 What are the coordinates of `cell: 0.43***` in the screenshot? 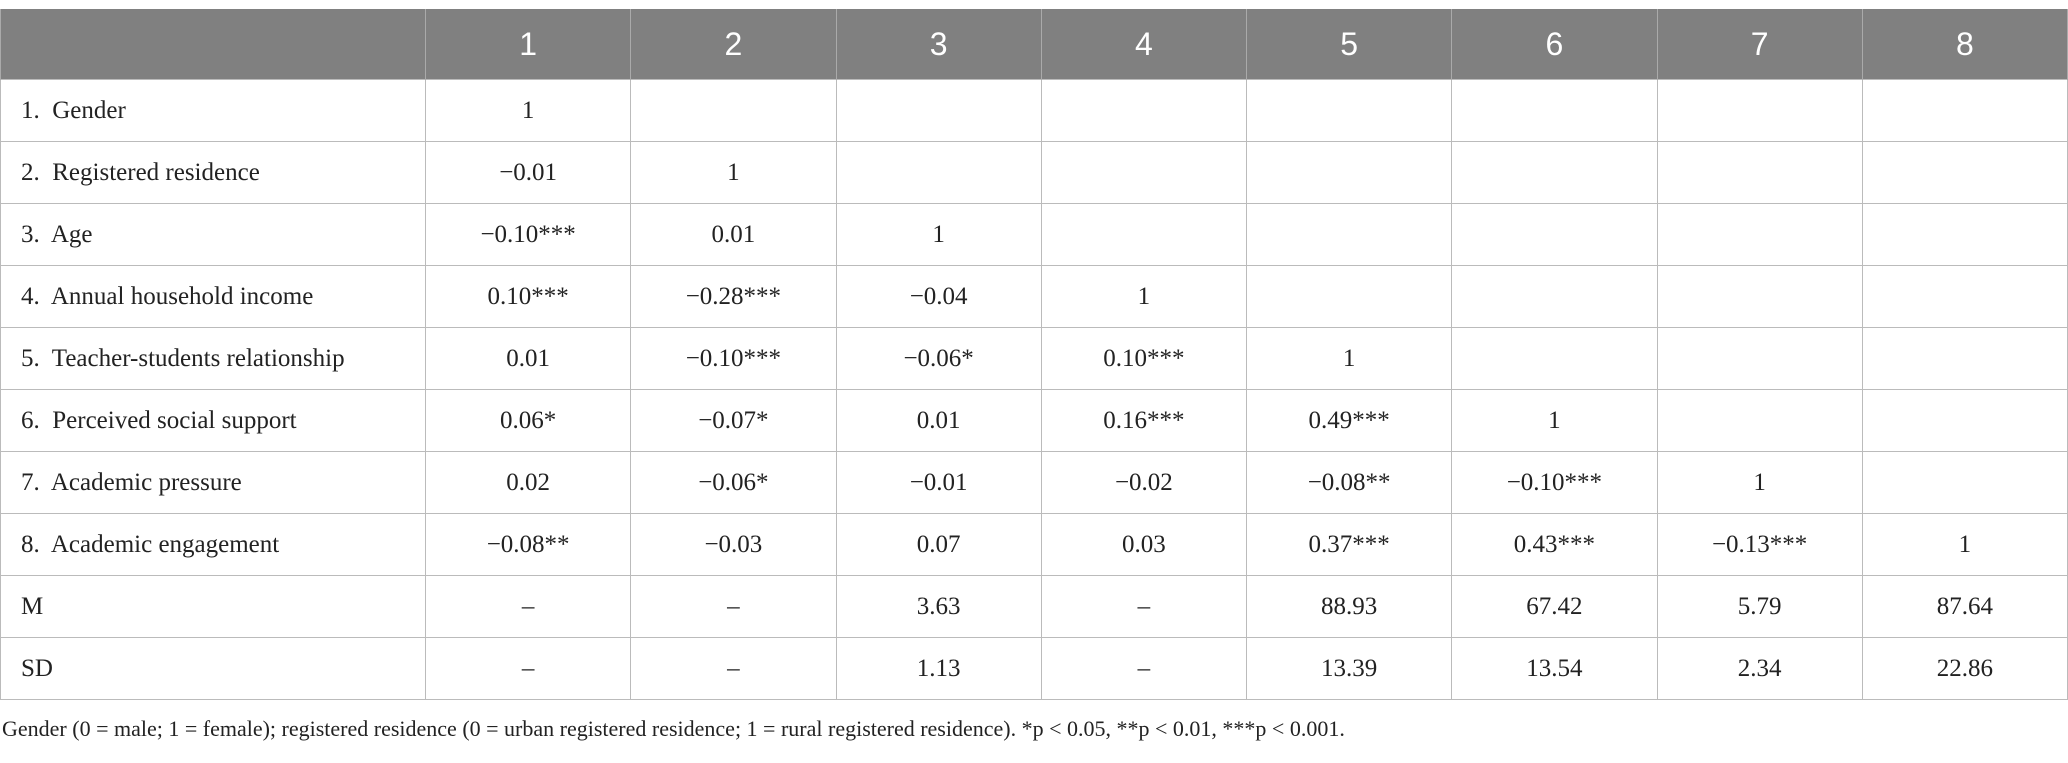 It's located at (1554, 544).